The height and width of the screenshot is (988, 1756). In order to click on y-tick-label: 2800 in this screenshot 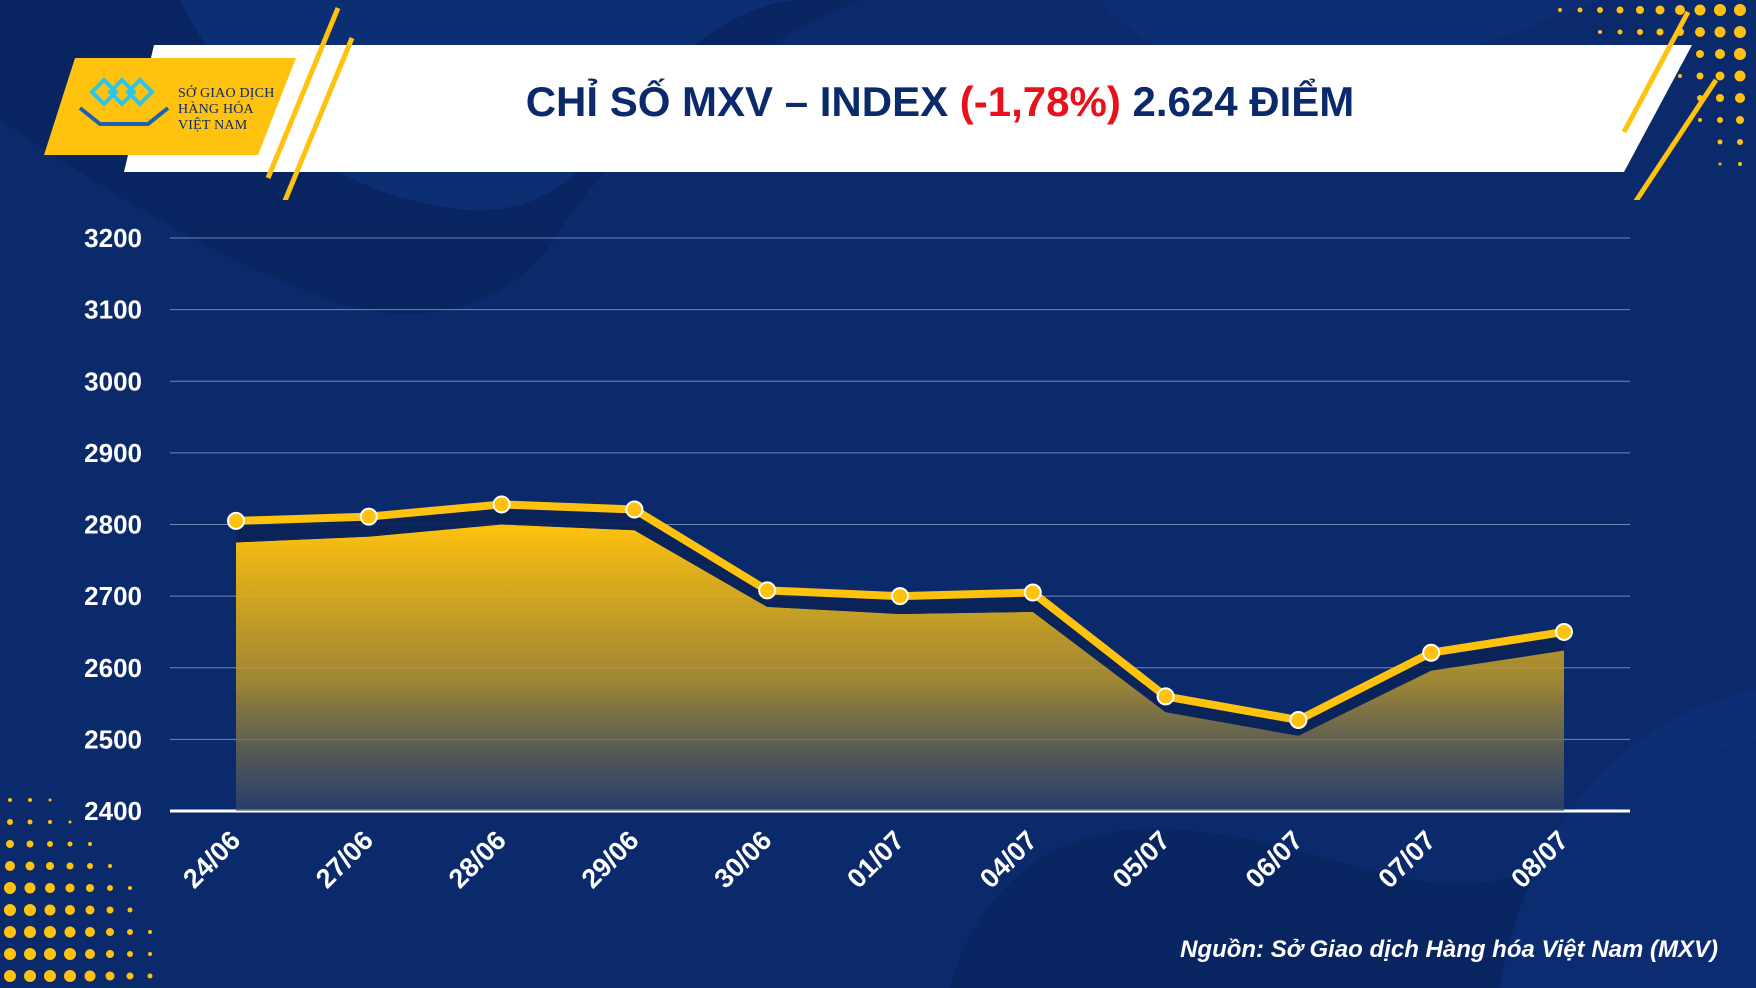, I will do `click(113, 525)`.